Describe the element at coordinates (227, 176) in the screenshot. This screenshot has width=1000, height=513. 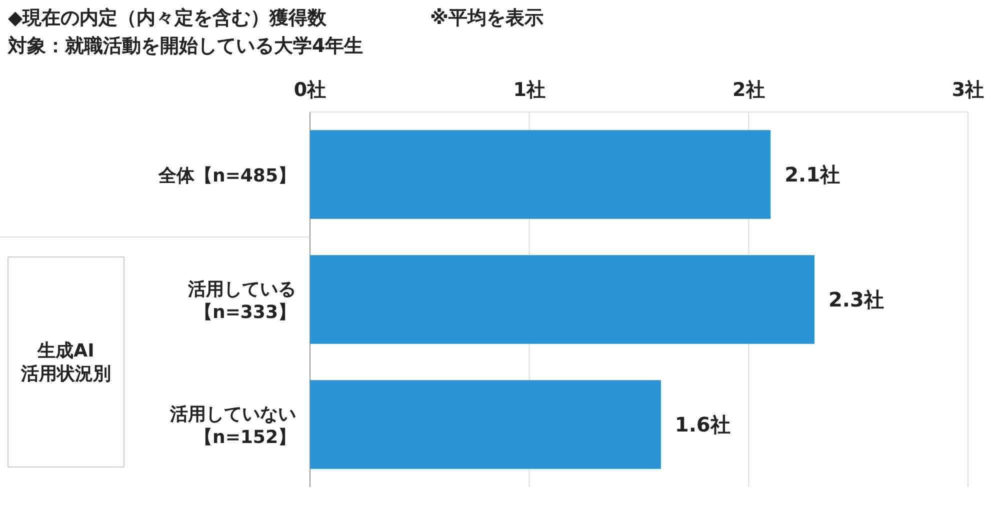
I see `y-tick-label: 全体【n=485】` at that location.